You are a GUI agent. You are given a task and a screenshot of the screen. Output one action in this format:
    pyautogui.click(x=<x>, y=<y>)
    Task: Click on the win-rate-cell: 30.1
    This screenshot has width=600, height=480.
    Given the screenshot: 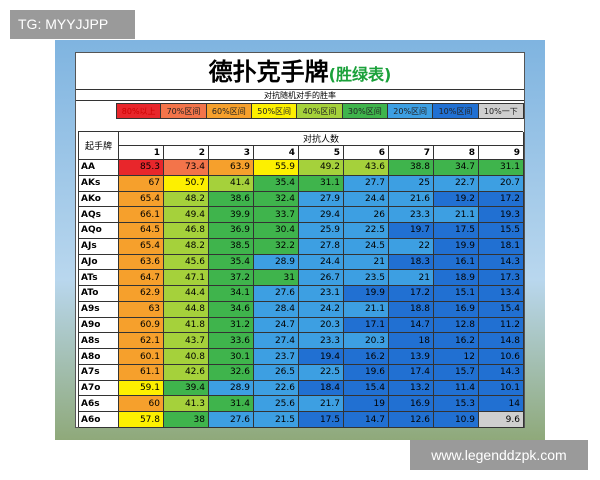 What is the action you would take?
    pyautogui.click(x=231, y=357)
    